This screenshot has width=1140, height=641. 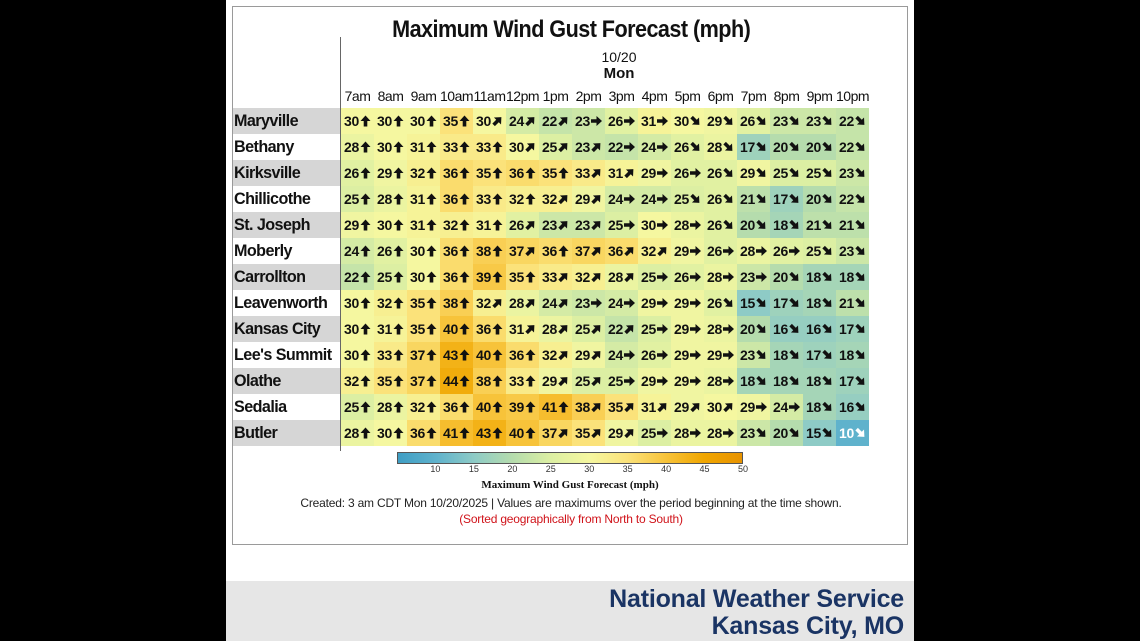 I want to click on gust-value: 36, so click(x=450, y=251).